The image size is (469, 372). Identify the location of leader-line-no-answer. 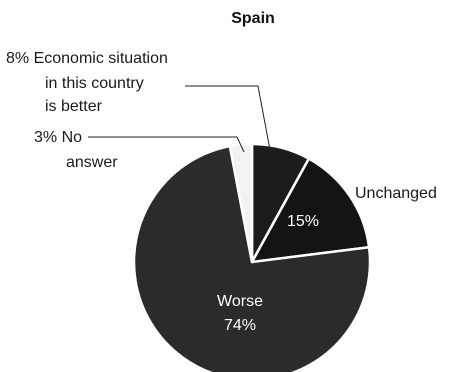
(166, 144).